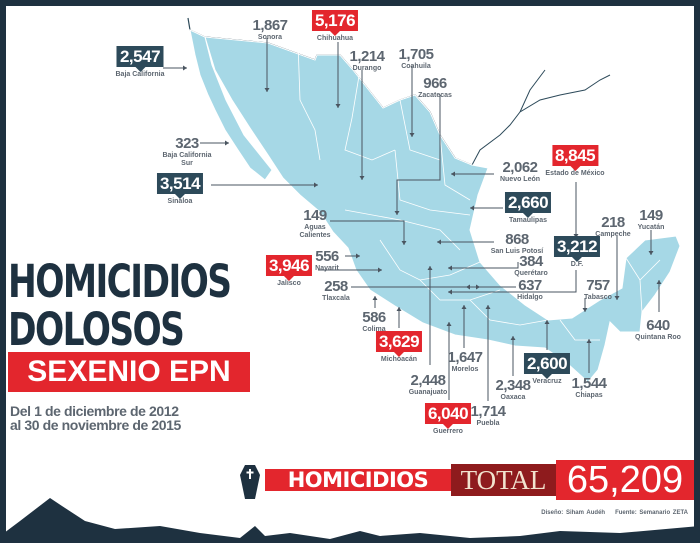 The width and height of the screenshot is (700, 543). What do you see at coordinates (598, 285) in the screenshot?
I see `state-value: 757` at bounding box center [598, 285].